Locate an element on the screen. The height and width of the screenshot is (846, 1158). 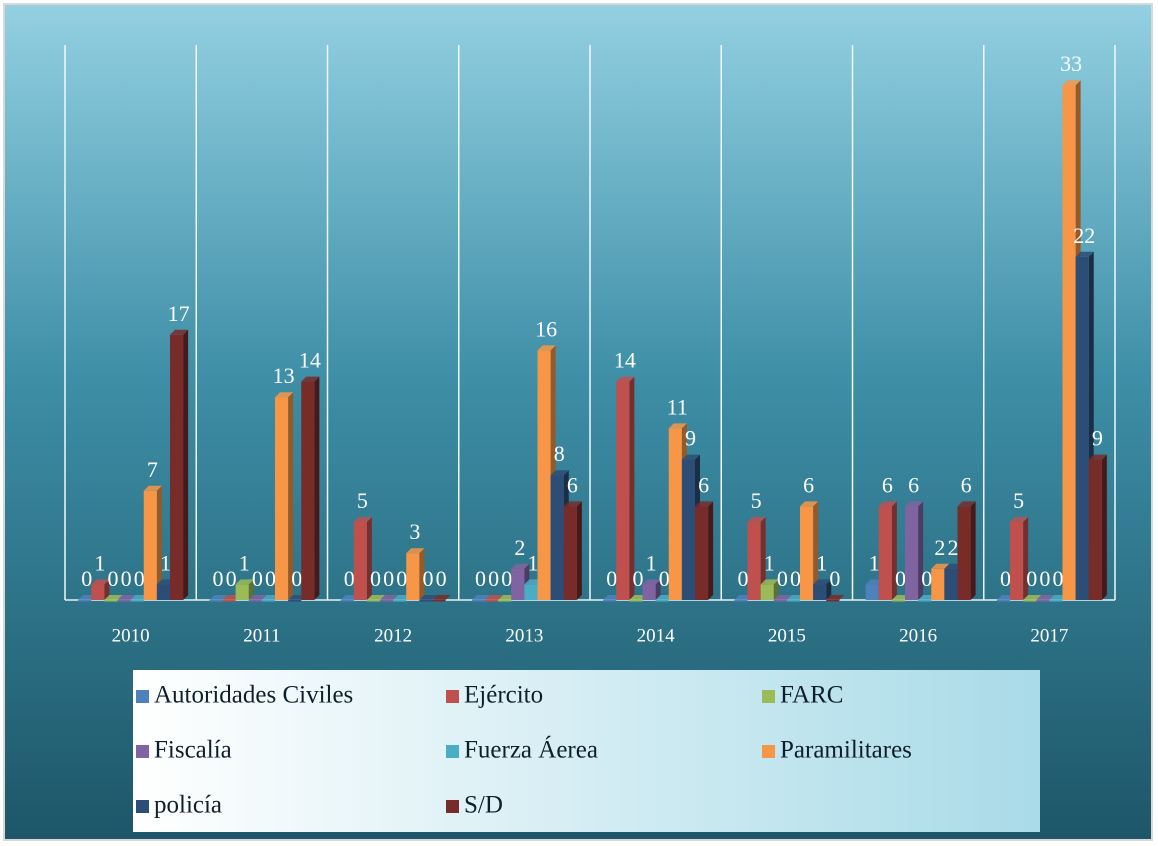
data-label: 22 is located at coordinates (1084, 235).